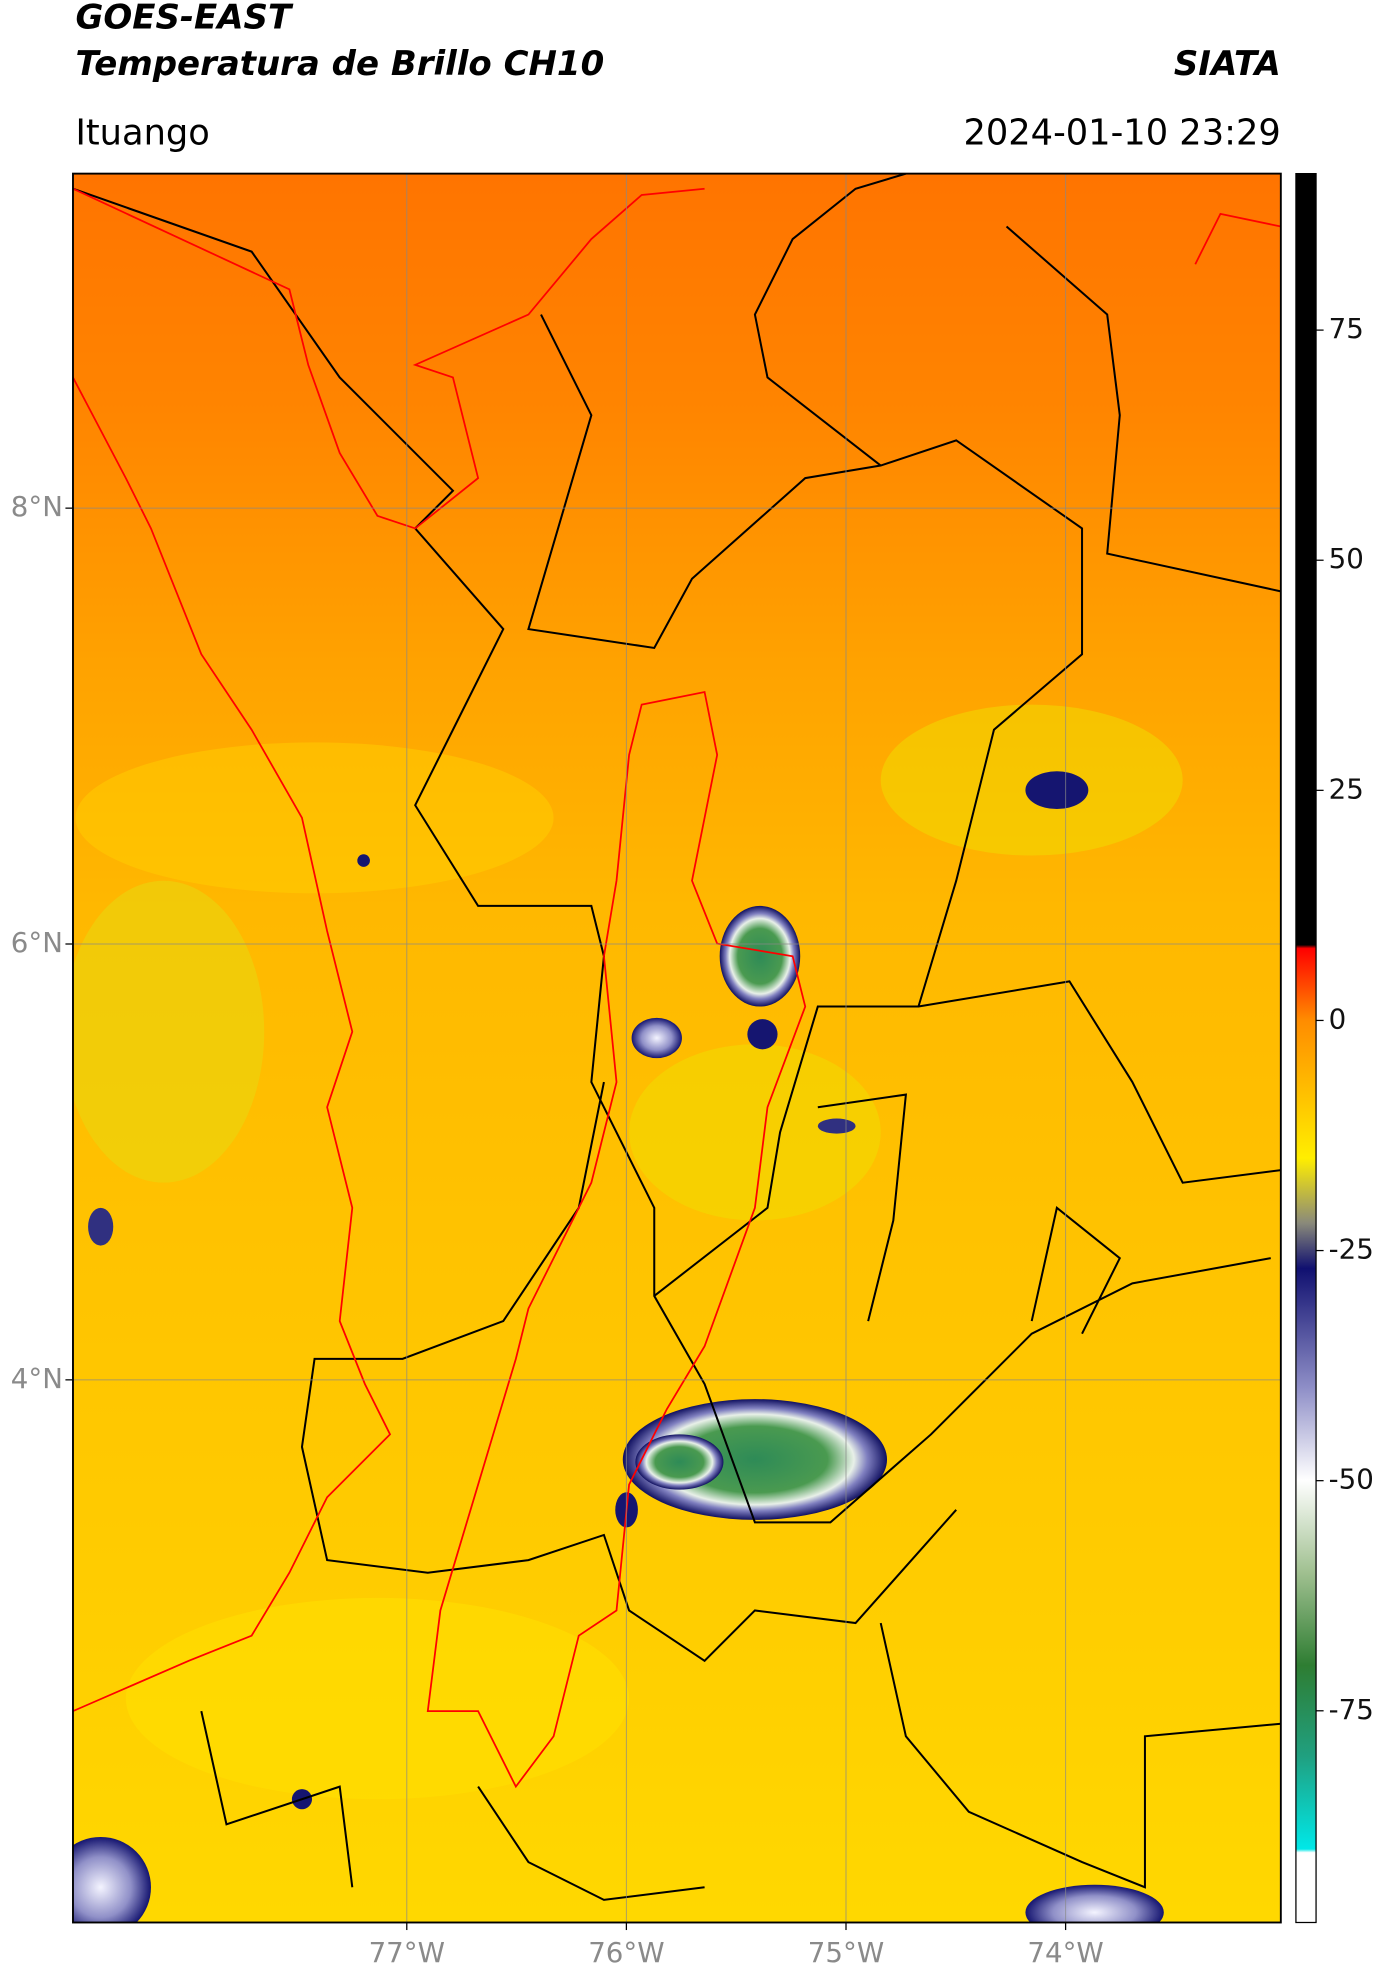 The height and width of the screenshot is (1981, 1384). What do you see at coordinates (142, 133) in the screenshot?
I see `location: Ituango` at bounding box center [142, 133].